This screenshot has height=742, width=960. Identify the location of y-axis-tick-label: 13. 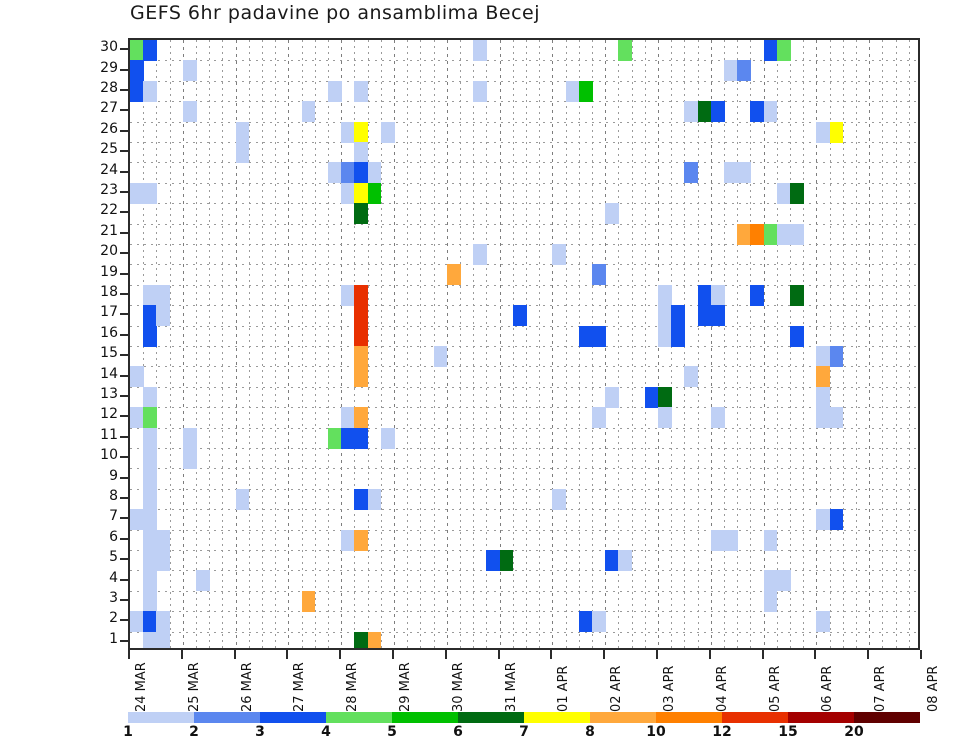
(109, 394).